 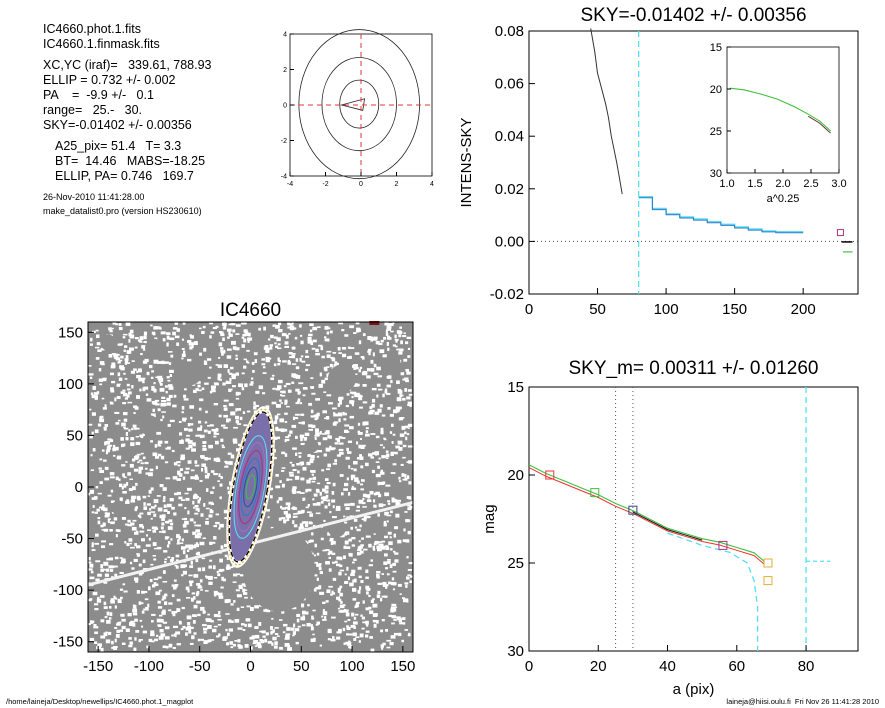 What do you see at coordinates (374, 322) in the screenshot?
I see `corner-marker` at bounding box center [374, 322].